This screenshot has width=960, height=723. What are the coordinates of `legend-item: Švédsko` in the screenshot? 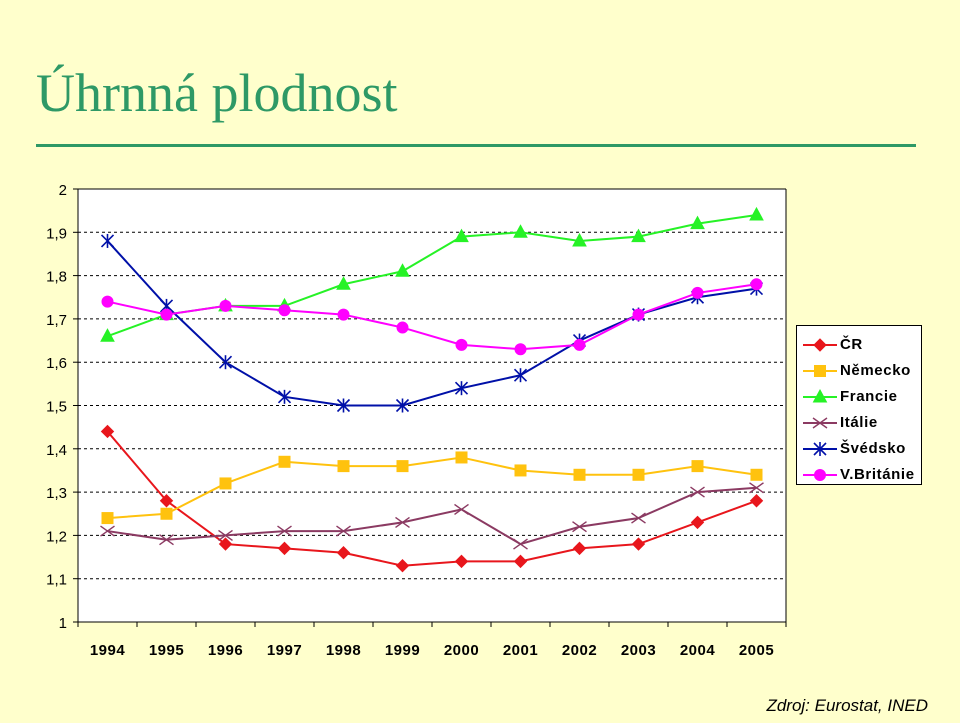 It's located at (859, 449).